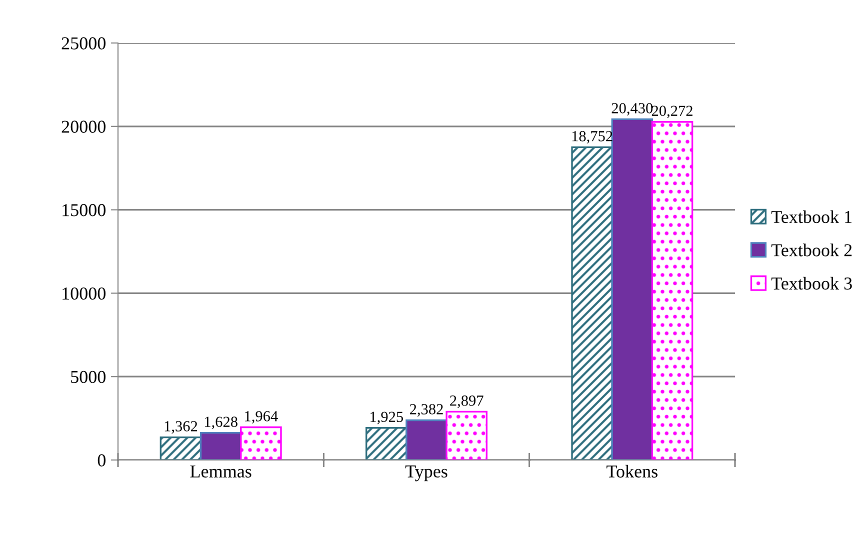 The image size is (859, 542). What do you see at coordinates (84, 210) in the screenshot?
I see `y-tick-label: 15000` at bounding box center [84, 210].